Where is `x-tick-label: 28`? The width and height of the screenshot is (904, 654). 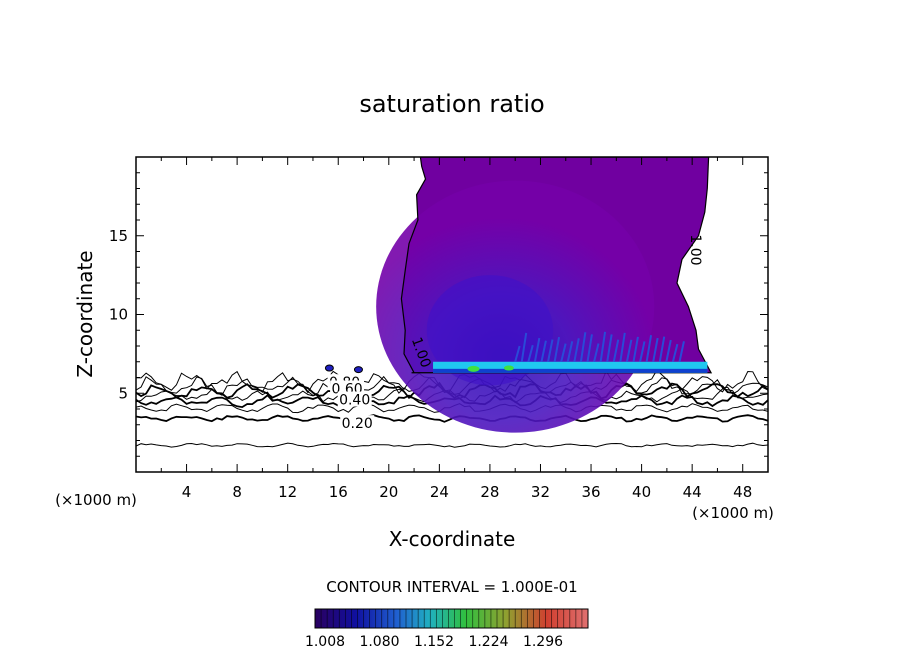
x-tick-label: 28 is located at coordinates (489, 492).